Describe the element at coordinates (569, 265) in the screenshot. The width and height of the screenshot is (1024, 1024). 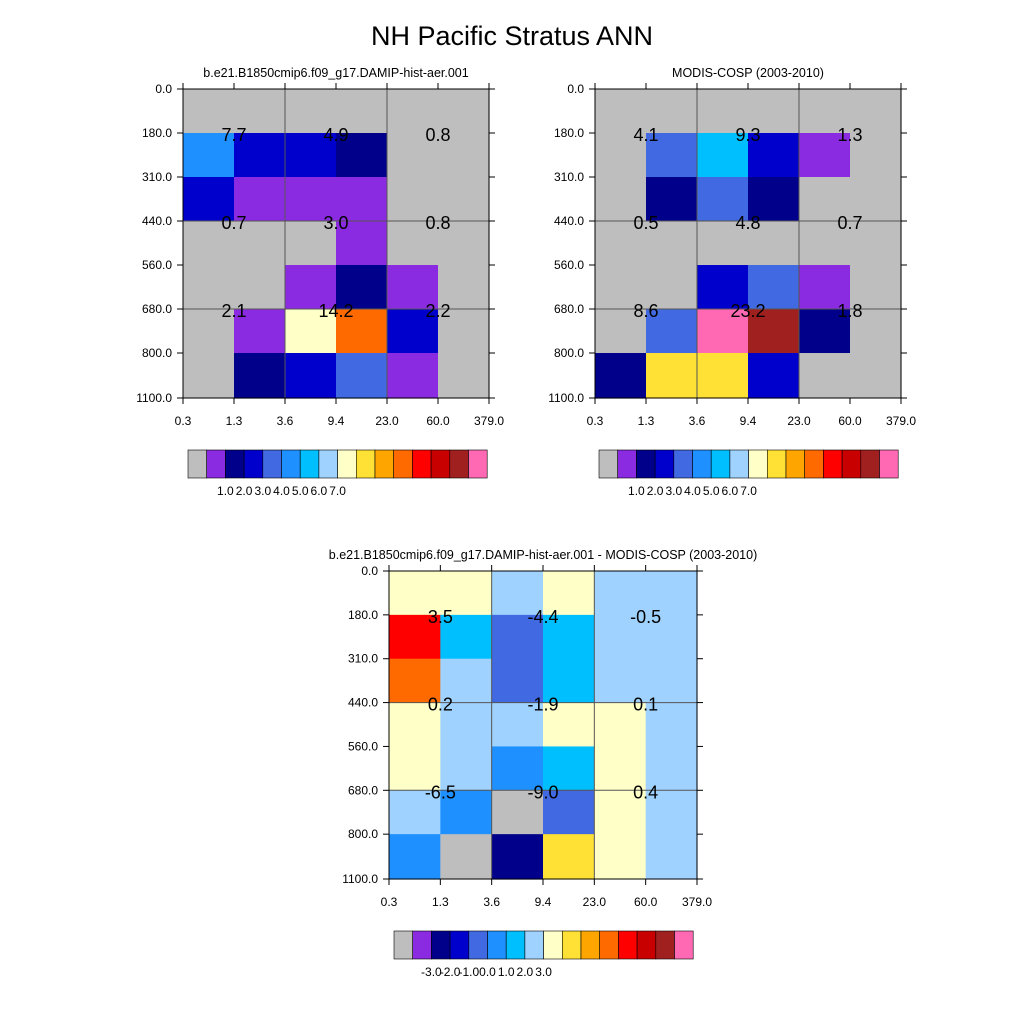
I see `y-tick-label: 560.0` at that location.